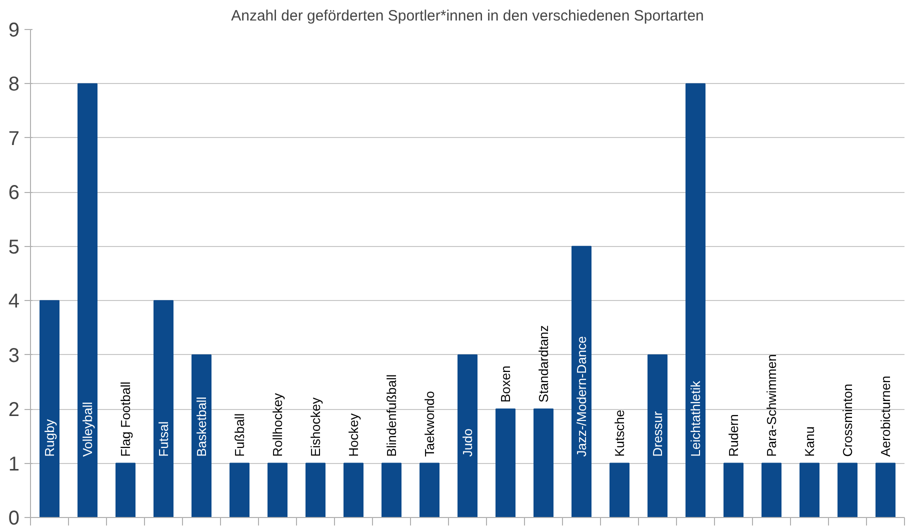 This screenshot has height=529, width=909. Describe the element at coordinates (581, 396) in the screenshot. I see `x-tick-label: Jazz-/Modern-Dance` at that location.